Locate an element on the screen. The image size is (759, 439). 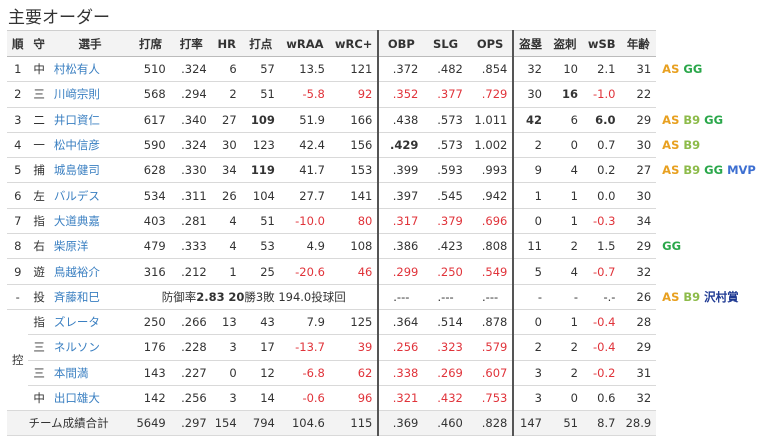
stat-hr: 26 is located at coordinates (226, 195).